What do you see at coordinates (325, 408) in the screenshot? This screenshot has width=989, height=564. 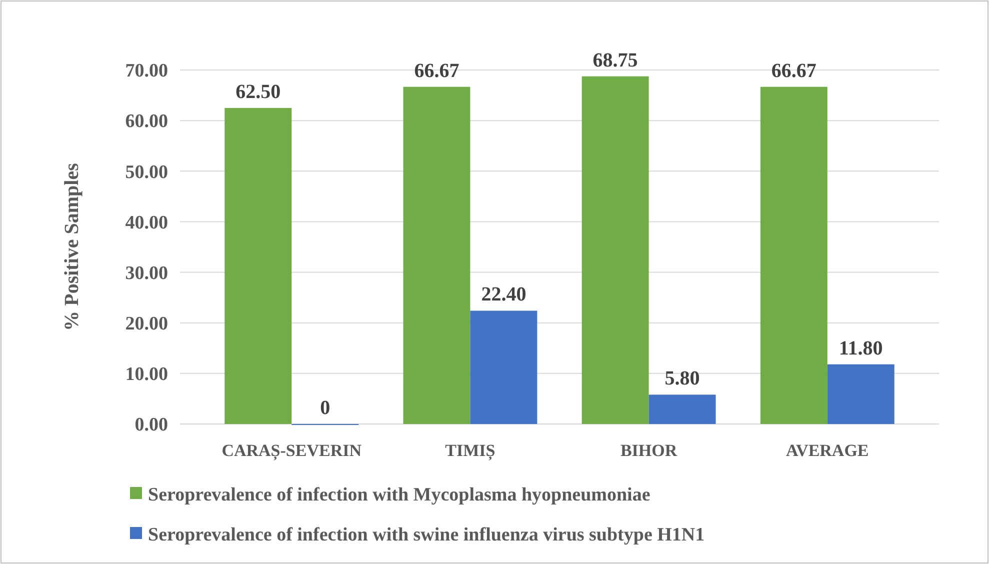 I see `data-label: 0` at bounding box center [325, 408].